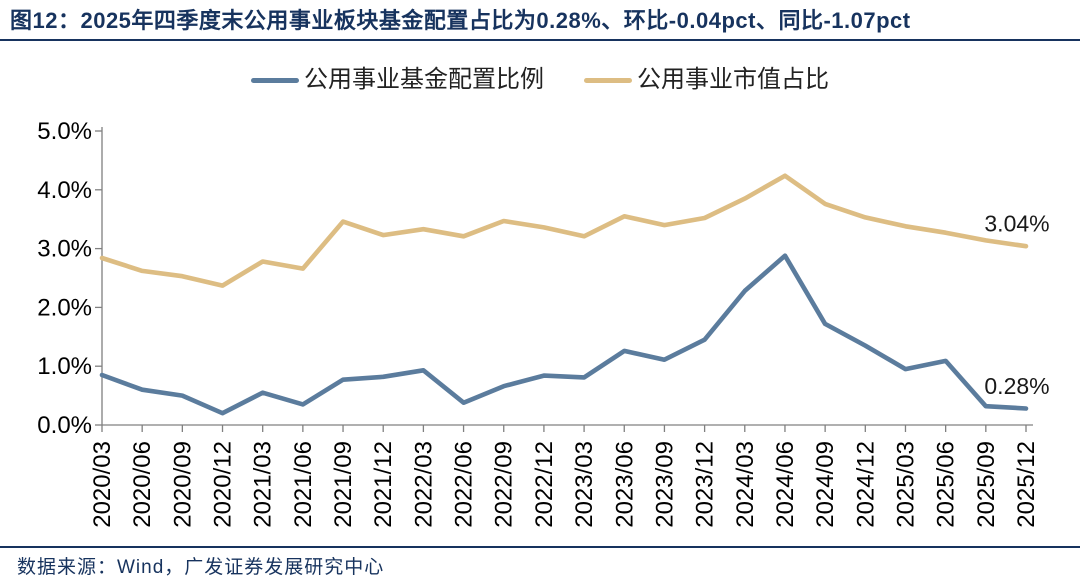 Image resolution: width=1080 pixels, height=588 pixels. What do you see at coordinates (424, 79) in the screenshot?
I see `legend-label-fund-allocation: 公用事业基金配置比例` at bounding box center [424, 79].